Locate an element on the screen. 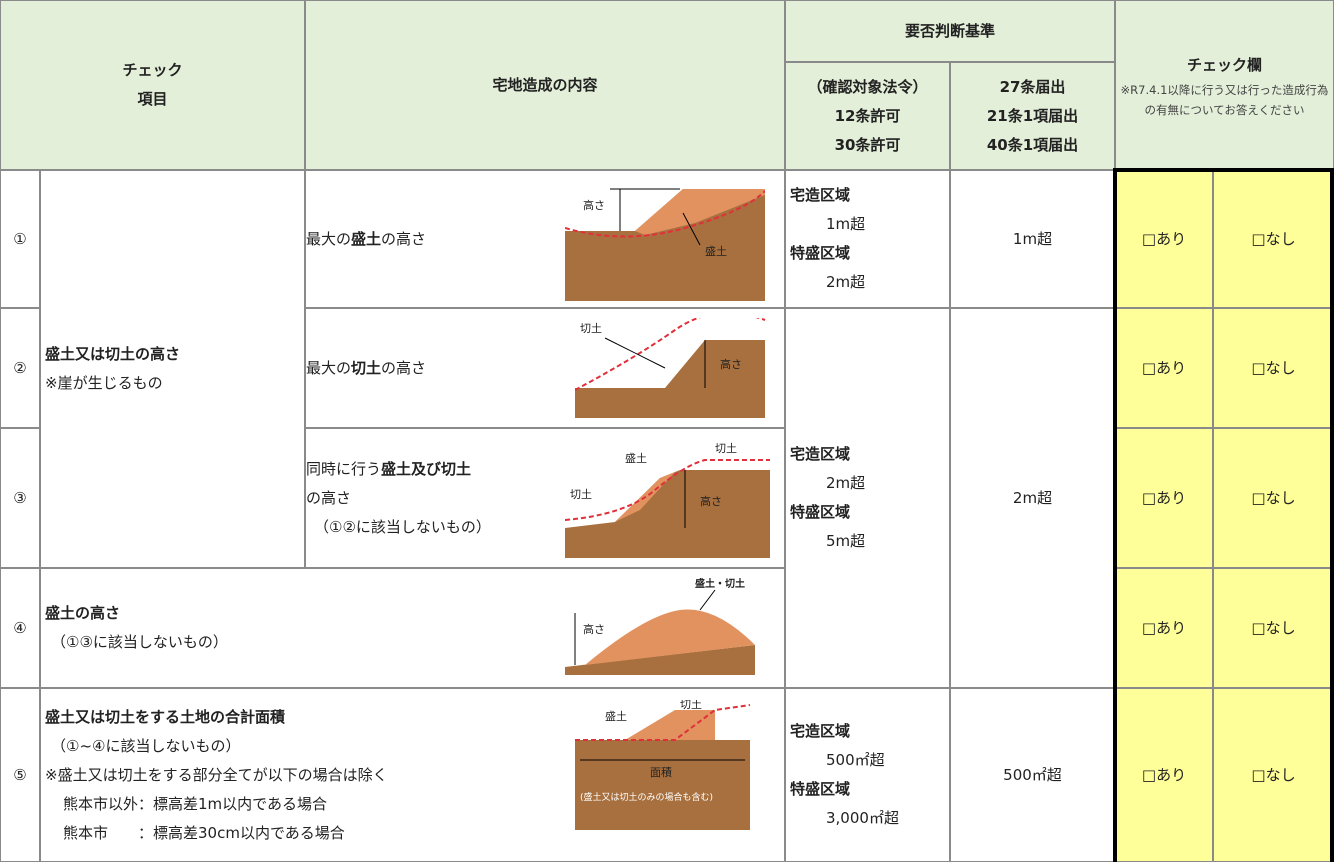  criteria-b: 500㎡超 is located at coordinates (1032, 775).